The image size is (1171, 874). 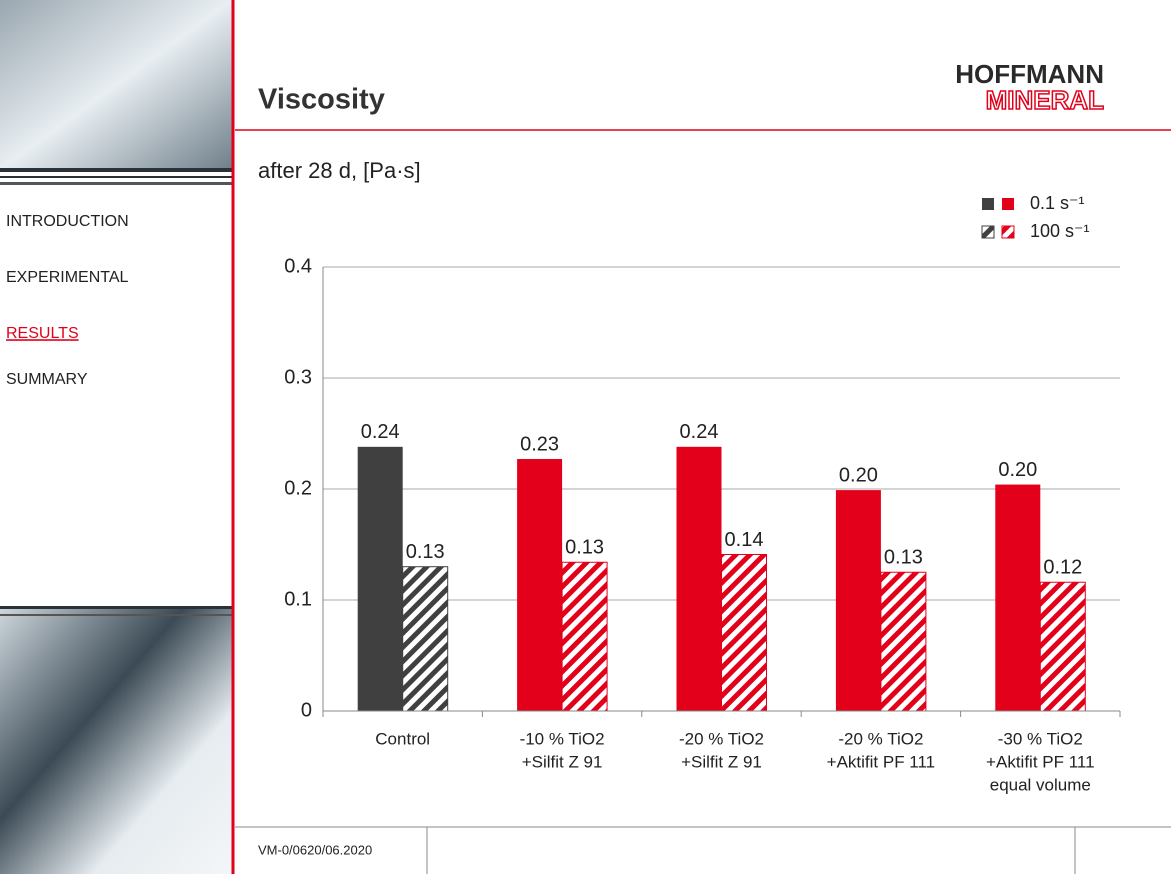 I want to click on nav-item: RESULTS, so click(x=42, y=333).